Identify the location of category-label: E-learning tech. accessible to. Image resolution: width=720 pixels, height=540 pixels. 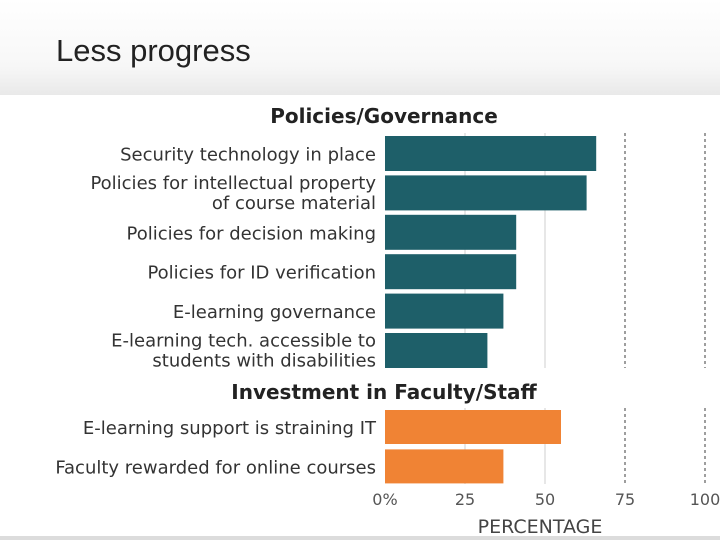
(243, 341).